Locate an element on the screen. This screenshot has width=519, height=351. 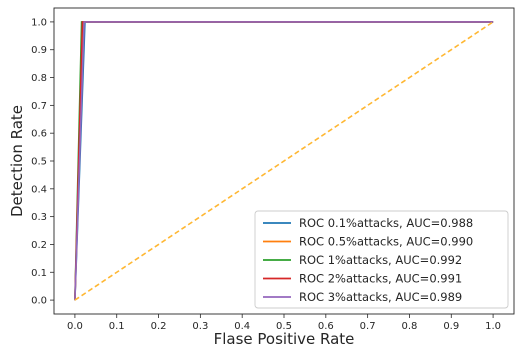
x-tick-label: 0.5 is located at coordinates (284, 326).